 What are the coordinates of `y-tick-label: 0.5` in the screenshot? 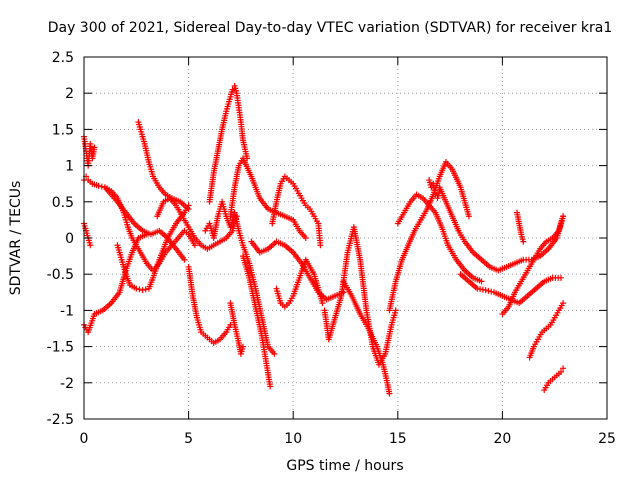 It's located at (63, 203).